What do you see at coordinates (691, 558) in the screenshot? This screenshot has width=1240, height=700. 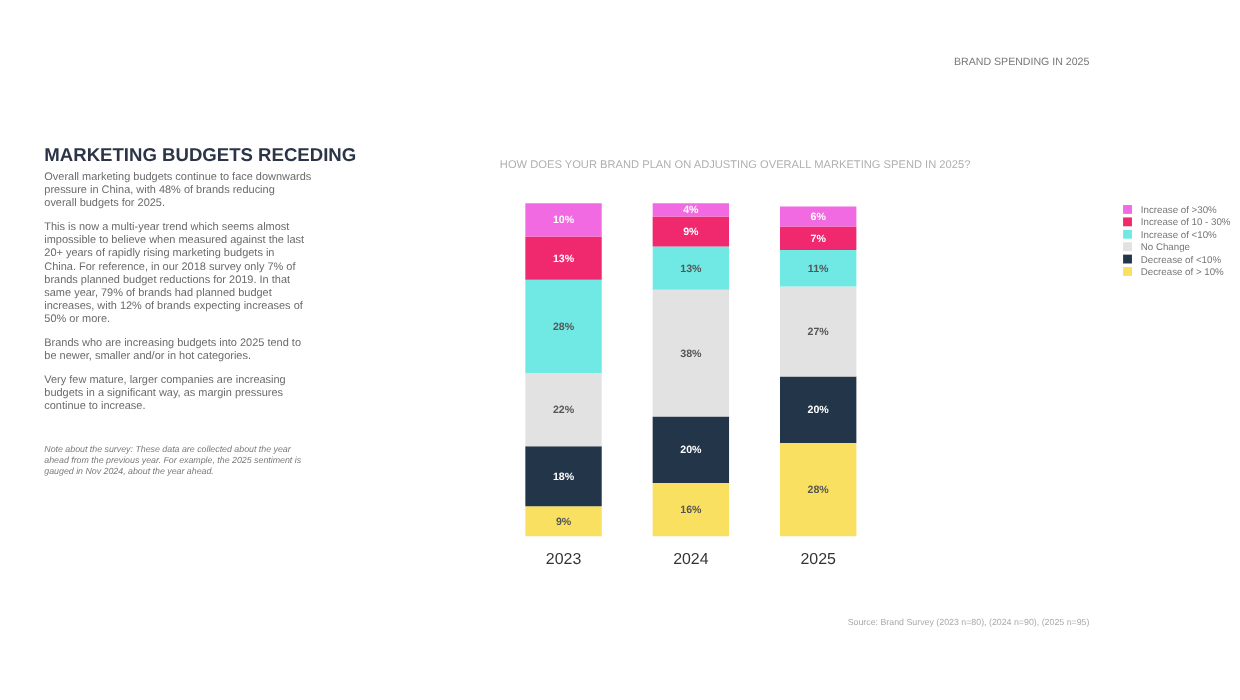 I see `x-tick-label: 2024` at bounding box center [691, 558].